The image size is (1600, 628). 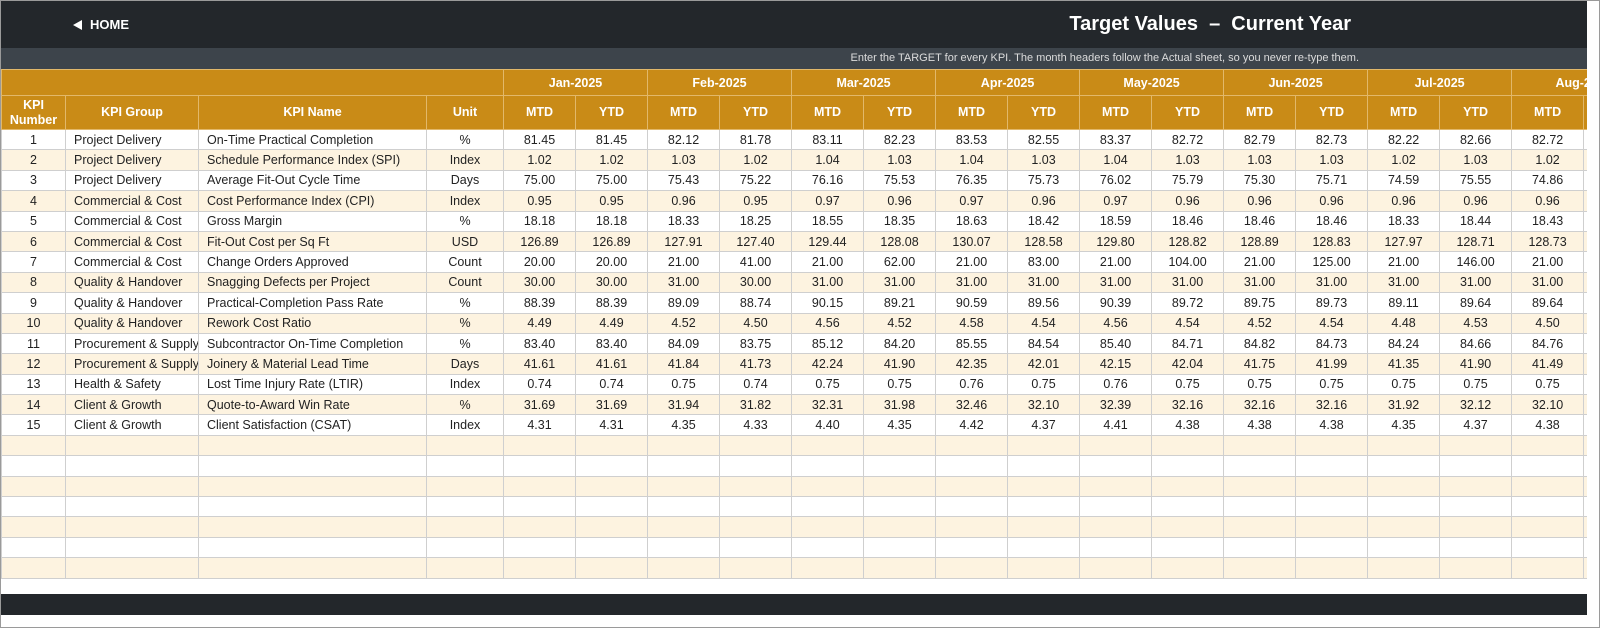 What do you see at coordinates (1404, 160) in the screenshot?
I see `cell: 1.02` at bounding box center [1404, 160].